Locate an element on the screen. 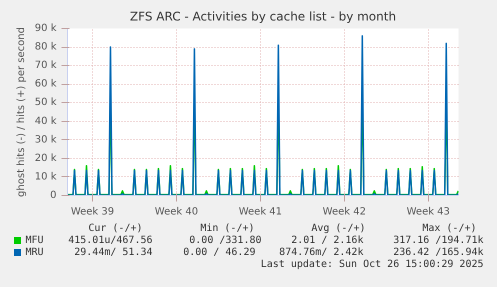 This screenshot has height=287, width=497. y-tick-label: 40 k is located at coordinates (45, 121).